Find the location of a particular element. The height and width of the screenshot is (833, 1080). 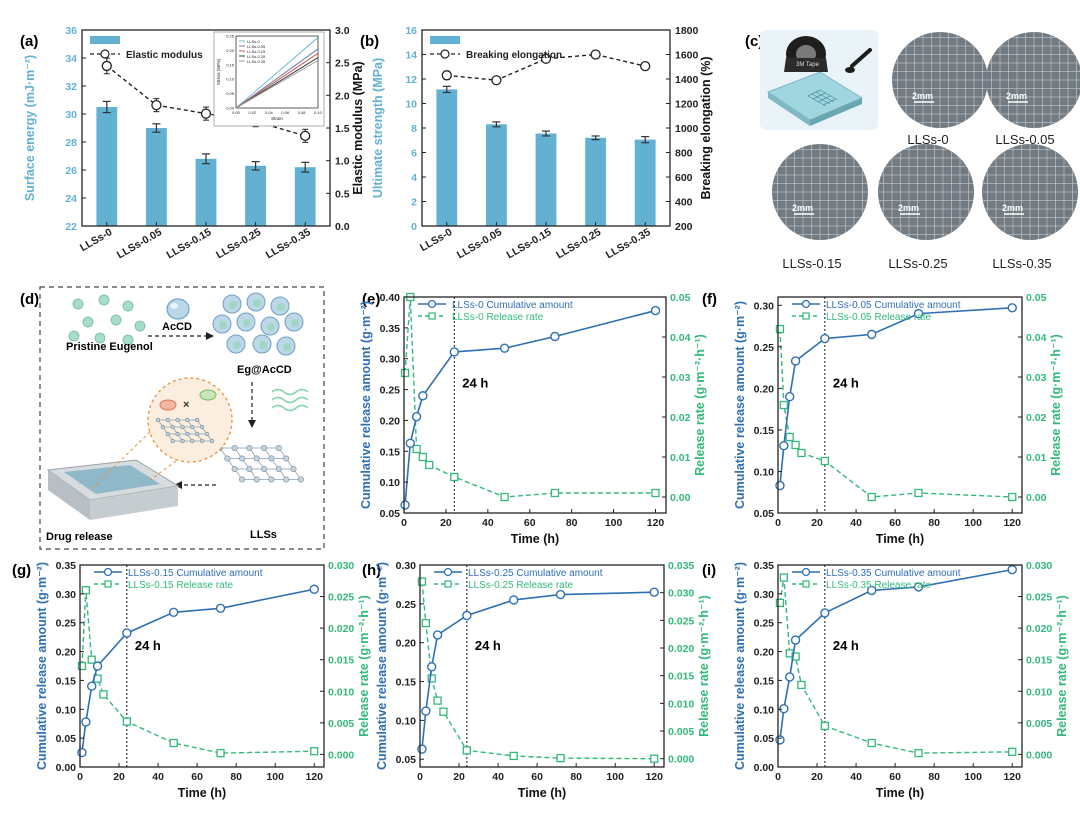

bar-LLSs-0.05 is located at coordinates (496, 175).